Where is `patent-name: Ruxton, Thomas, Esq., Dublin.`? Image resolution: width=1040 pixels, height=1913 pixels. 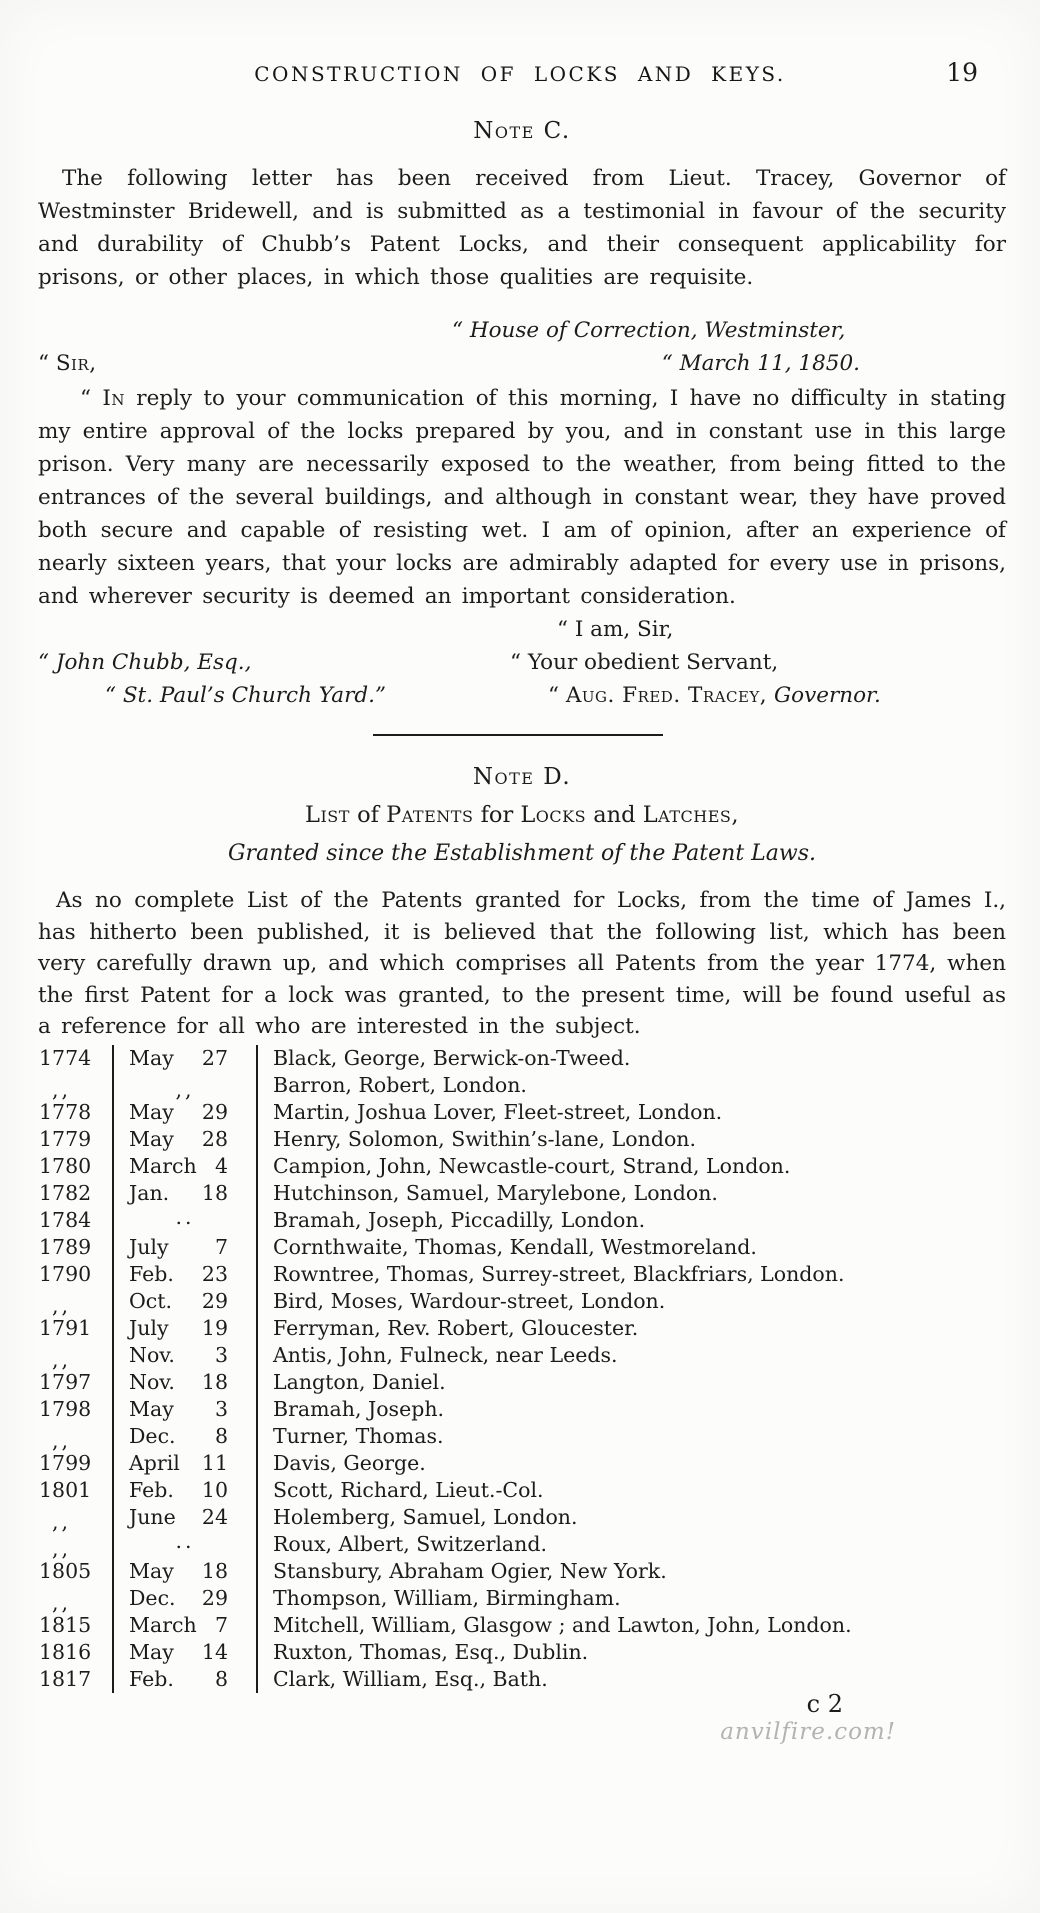 patent-name: Ruxton, Thomas, Esq., Dublin. is located at coordinates (431, 1651).